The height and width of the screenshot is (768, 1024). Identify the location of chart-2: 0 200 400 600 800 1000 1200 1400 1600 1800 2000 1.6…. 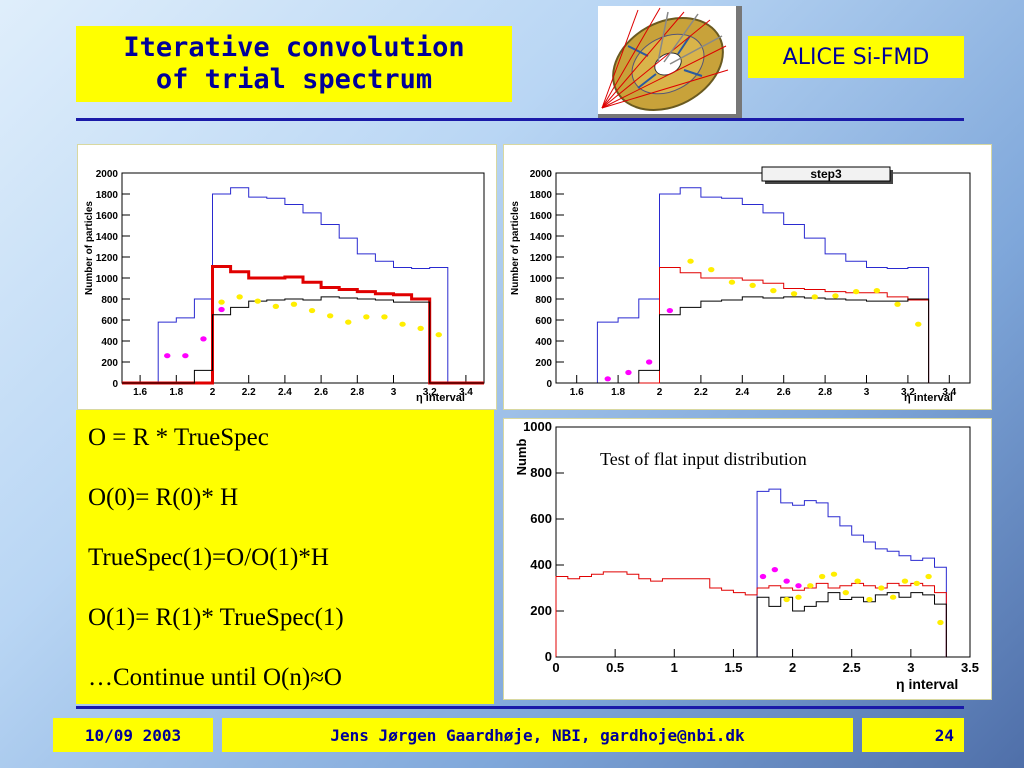
(740, 285).